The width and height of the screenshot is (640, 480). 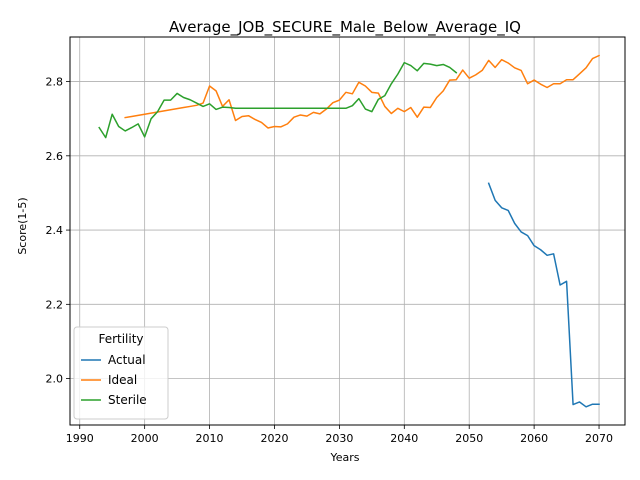 What do you see at coordinates (404, 438) in the screenshot?
I see `x-tick-label: 2040` at bounding box center [404, 438].